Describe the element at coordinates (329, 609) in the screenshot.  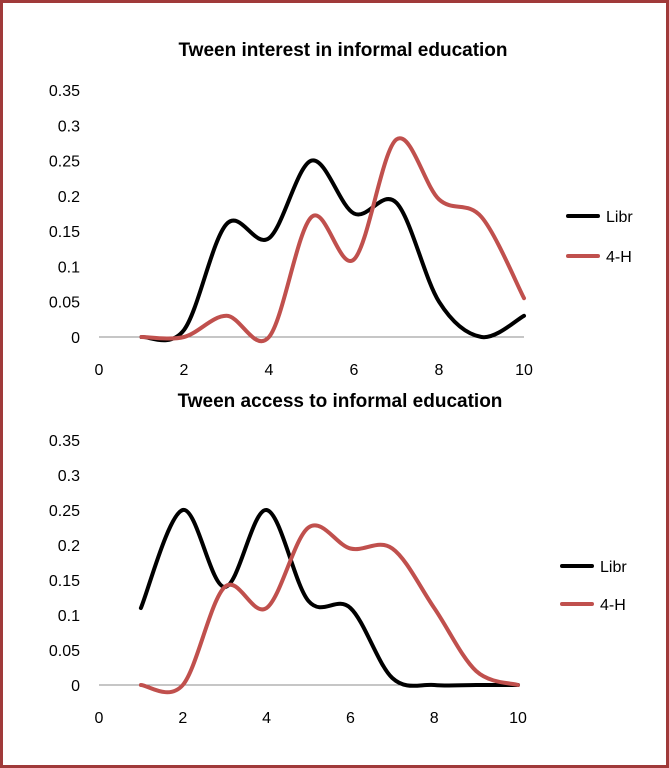
I see `series-line-4-h` at that location.